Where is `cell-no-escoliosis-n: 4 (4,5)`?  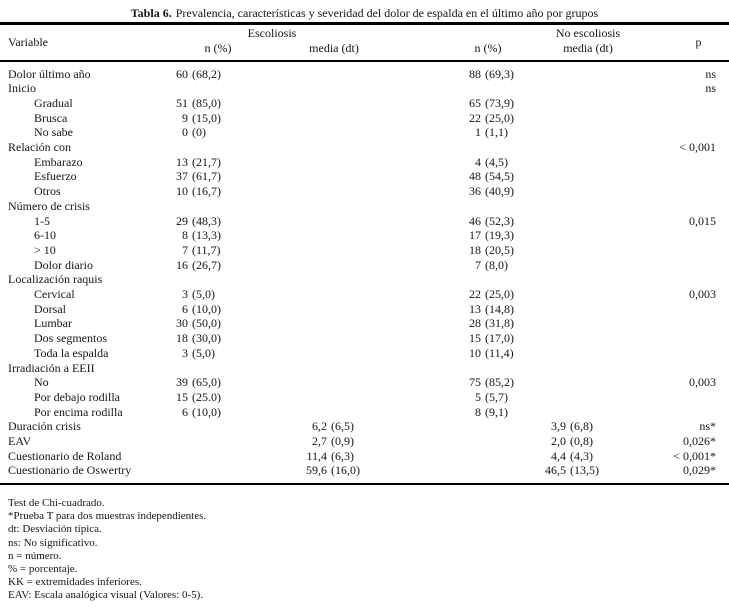
cell-no-escoliosis-n: 4 (4,5) is located at coordinates (457, 162).